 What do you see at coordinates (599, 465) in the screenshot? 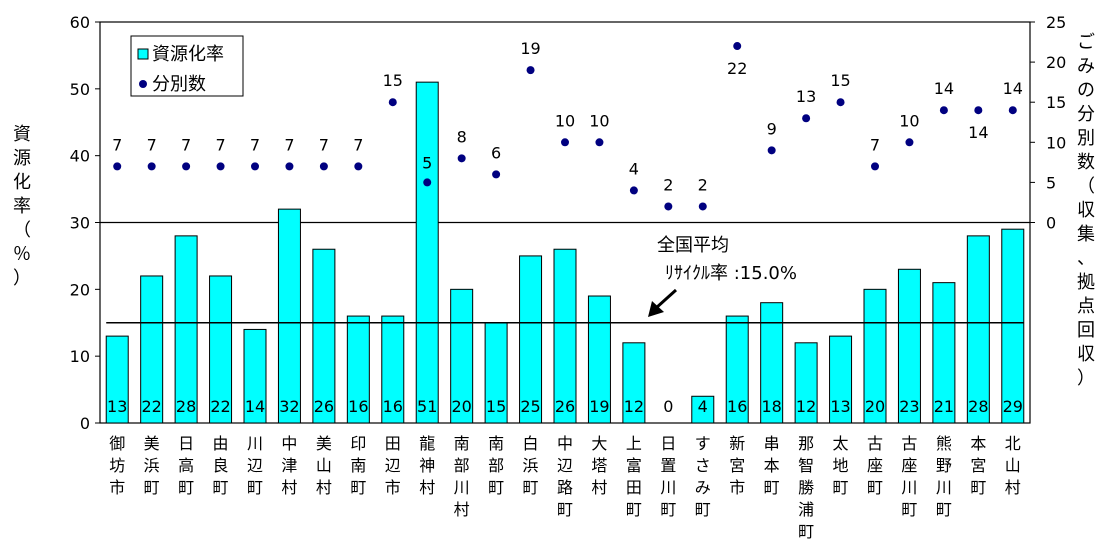
I see `category-label: 大塔村` at bounding box center [599, 465].